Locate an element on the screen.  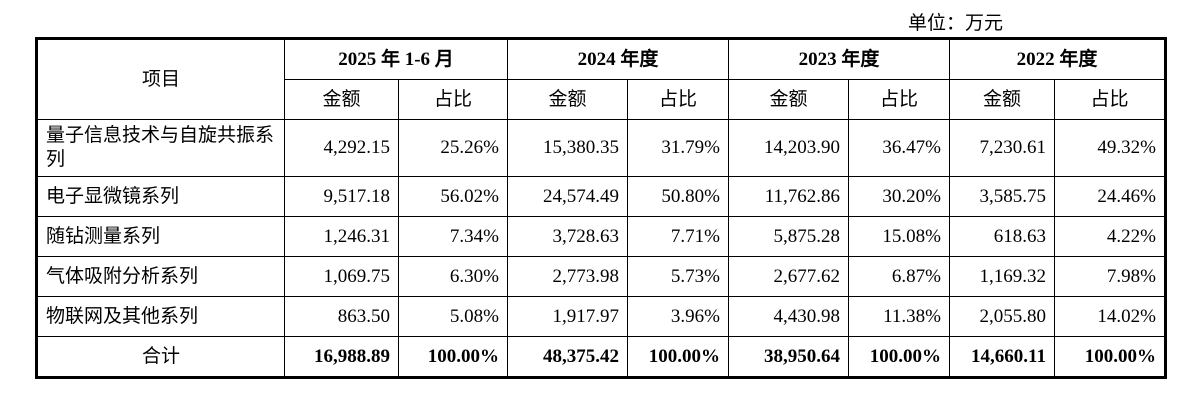
amount-cell: 9,517.18 is located at coordinates (341, 196).